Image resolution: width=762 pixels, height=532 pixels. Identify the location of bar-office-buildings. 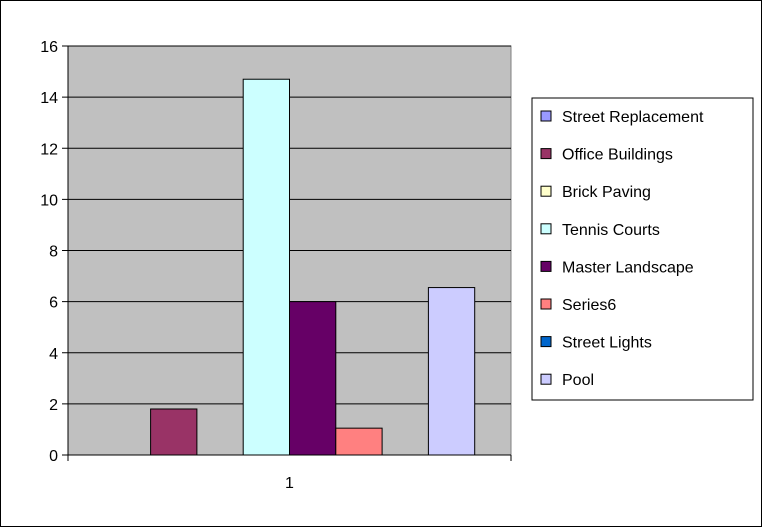
(174, 432).